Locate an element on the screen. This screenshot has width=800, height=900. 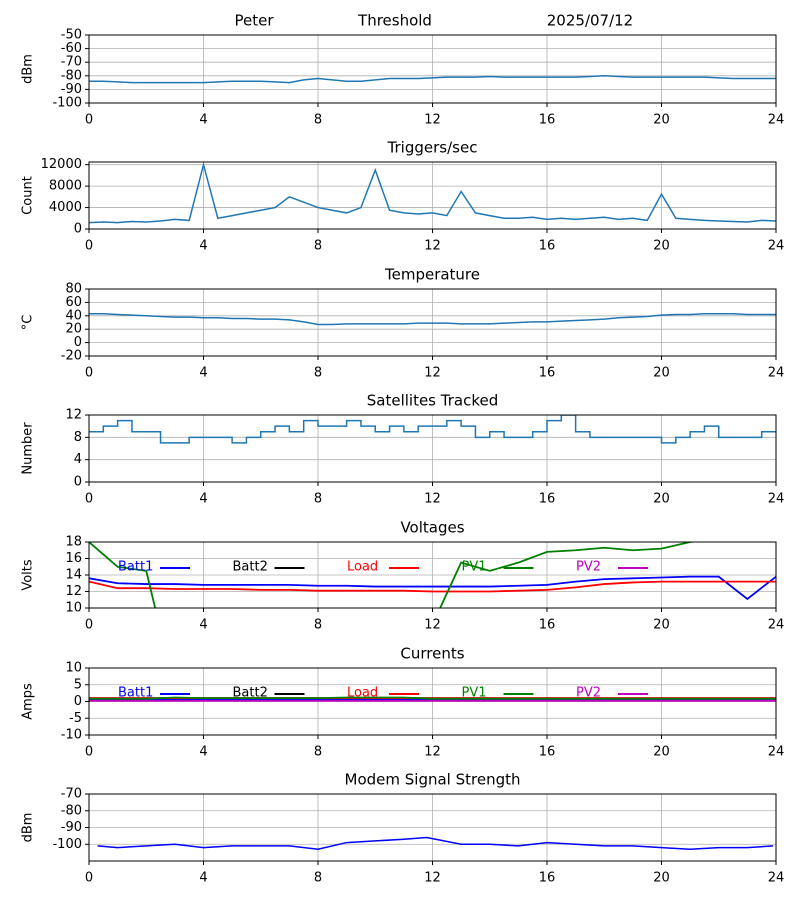
y-tick-label: 4000 is located at coordinates (65, 207).